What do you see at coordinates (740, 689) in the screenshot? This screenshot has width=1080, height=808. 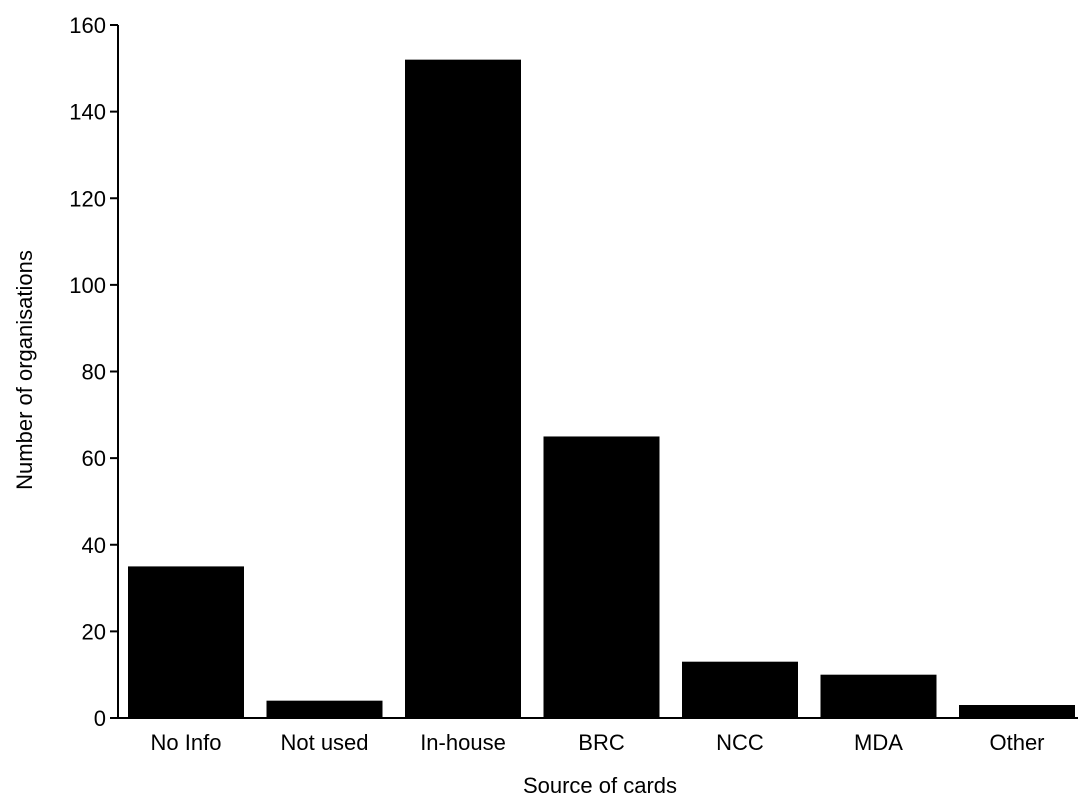 I see `bar-ncc` at bounding box center [740, 689].